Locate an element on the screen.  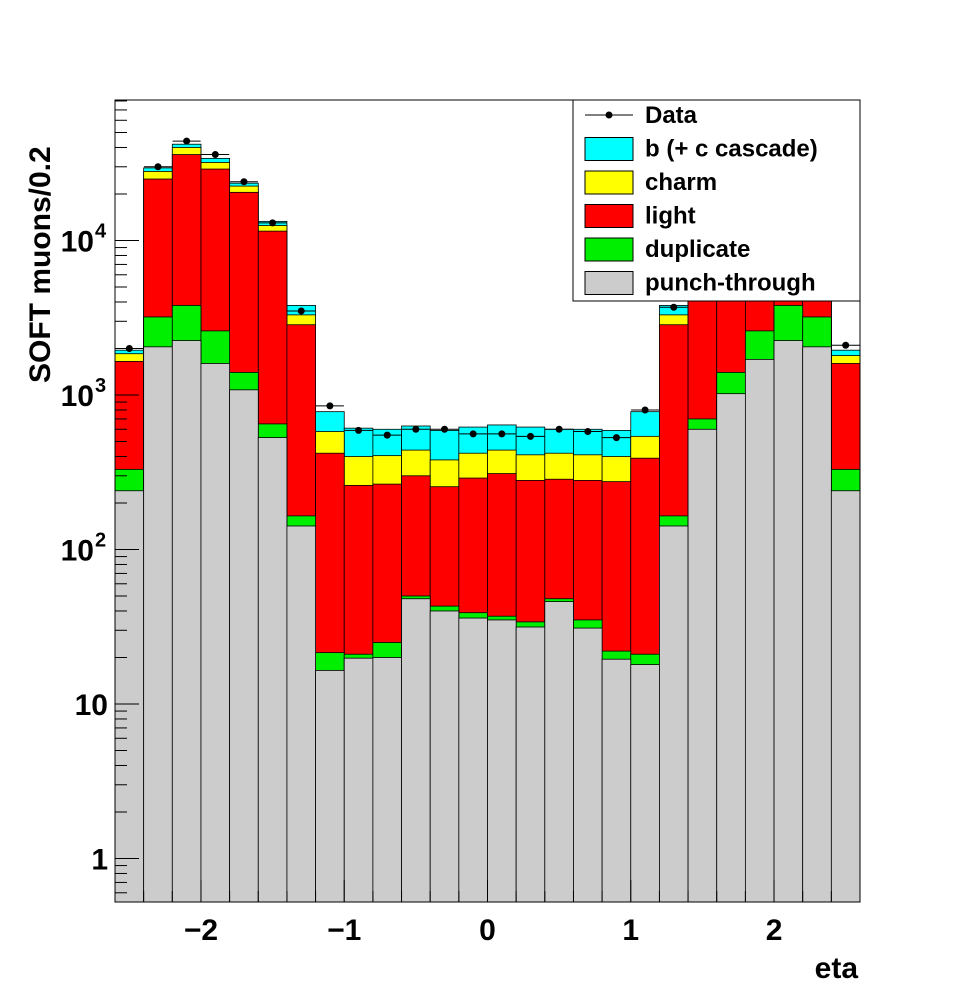
legend-label-duplicate: duplicate is located at coordinates (697, 249).